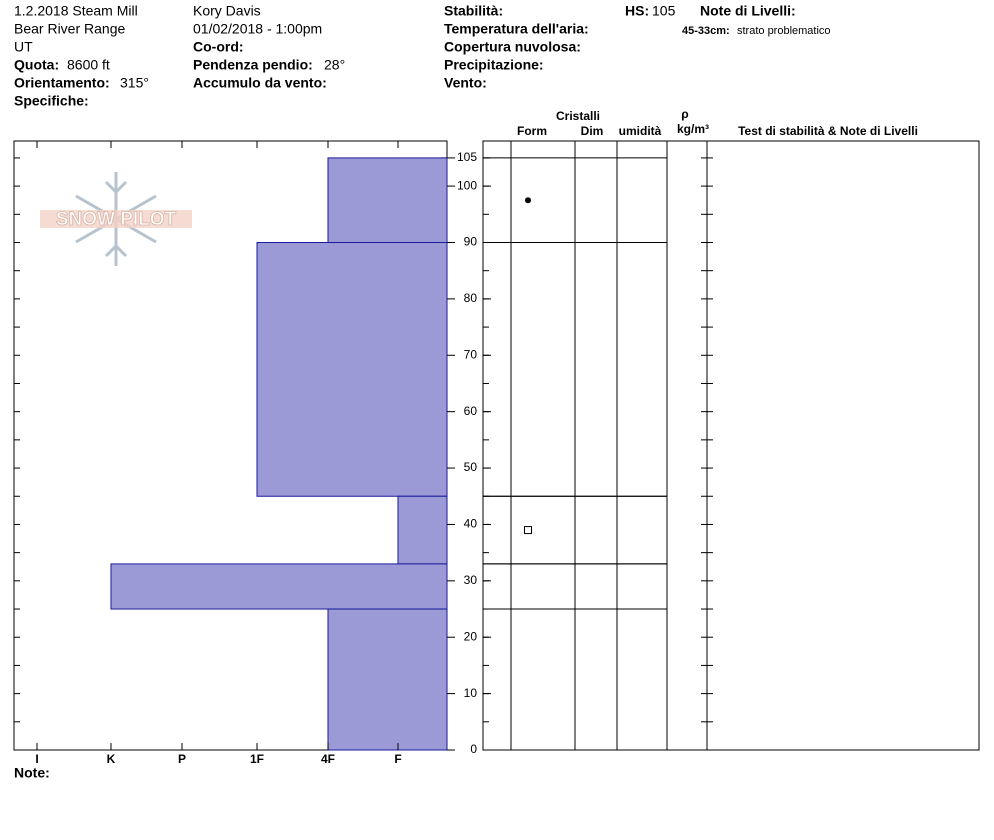 Image resolution: width=994 pixels, height=840 pixels. What do you see at coordinates (578, 116) in the screenshot?
I see `header: Cristalli` at bounding box center [578, 116].